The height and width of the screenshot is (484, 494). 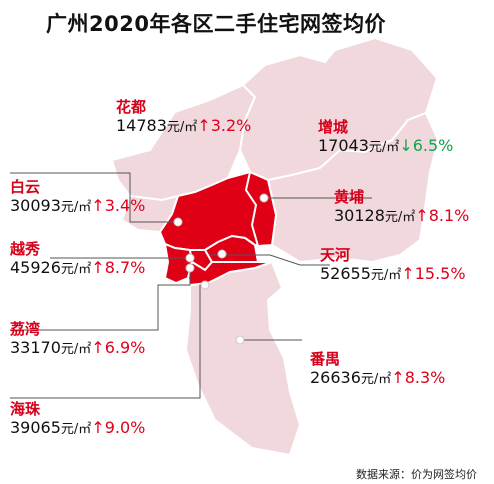 What do you see at coordinates (204, 125) in the screenshot?
I see `arrow-huadu: ↑` at bounding box center [204, 125].